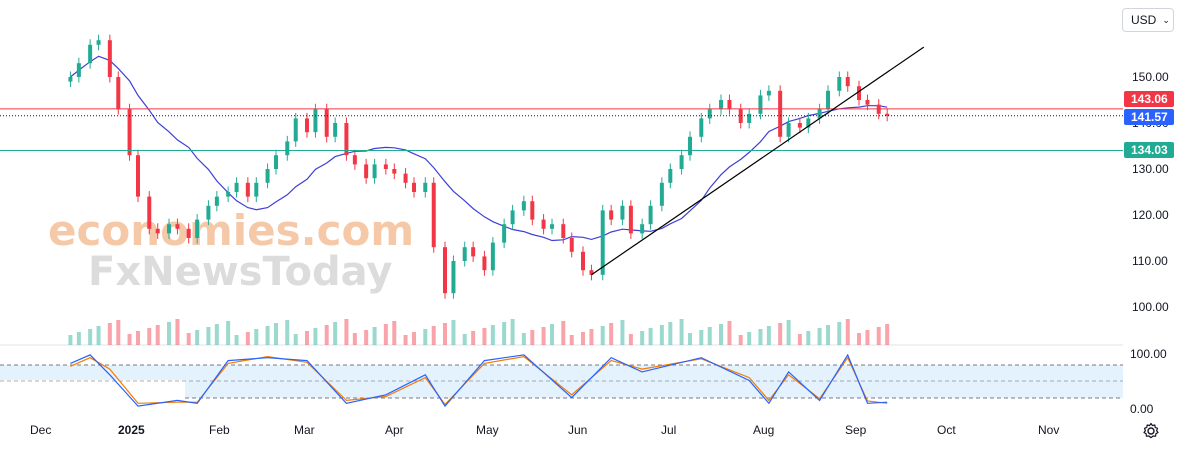  I want to click on x-axis-label: Jun, so click(577, 430).